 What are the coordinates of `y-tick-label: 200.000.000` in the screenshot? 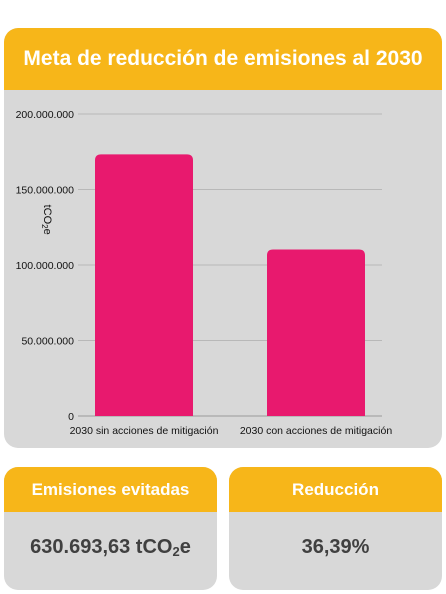 It's located at (45, 115).